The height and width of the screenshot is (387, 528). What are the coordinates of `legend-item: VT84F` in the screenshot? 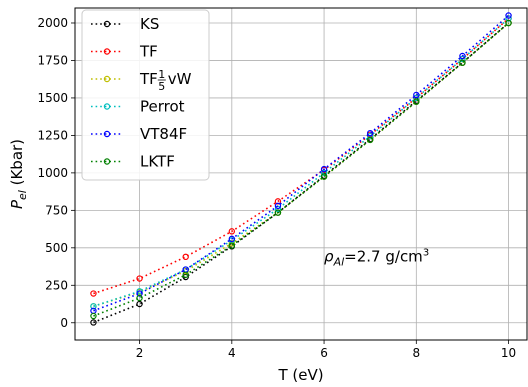 It's located at (139, 134).